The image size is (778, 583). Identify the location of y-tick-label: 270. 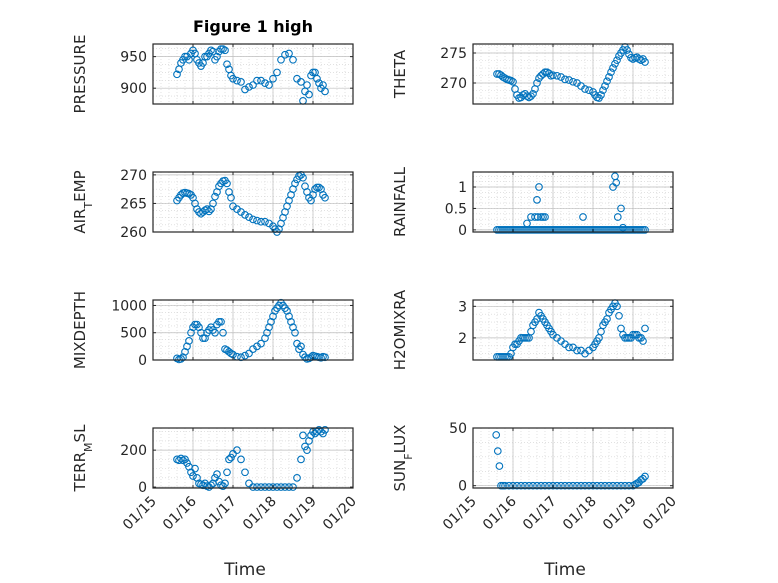
(133, 176).